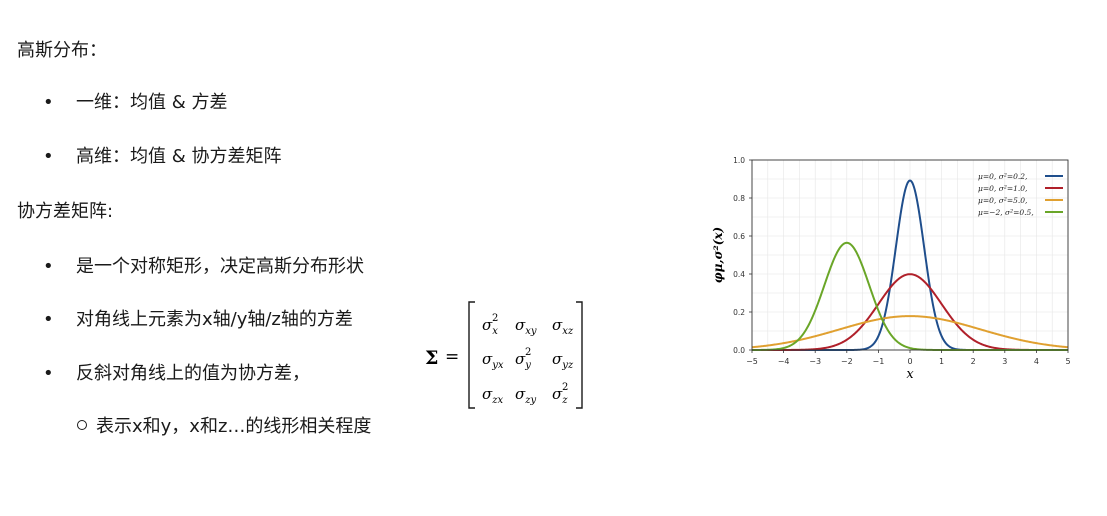 This screenshot has height=516, width=1107. Describe the element at coordinates (193, 373) in the screenshot. I see `bullet-antidiagonal-text: 反斜对角线上的值为协方差，` at that location.